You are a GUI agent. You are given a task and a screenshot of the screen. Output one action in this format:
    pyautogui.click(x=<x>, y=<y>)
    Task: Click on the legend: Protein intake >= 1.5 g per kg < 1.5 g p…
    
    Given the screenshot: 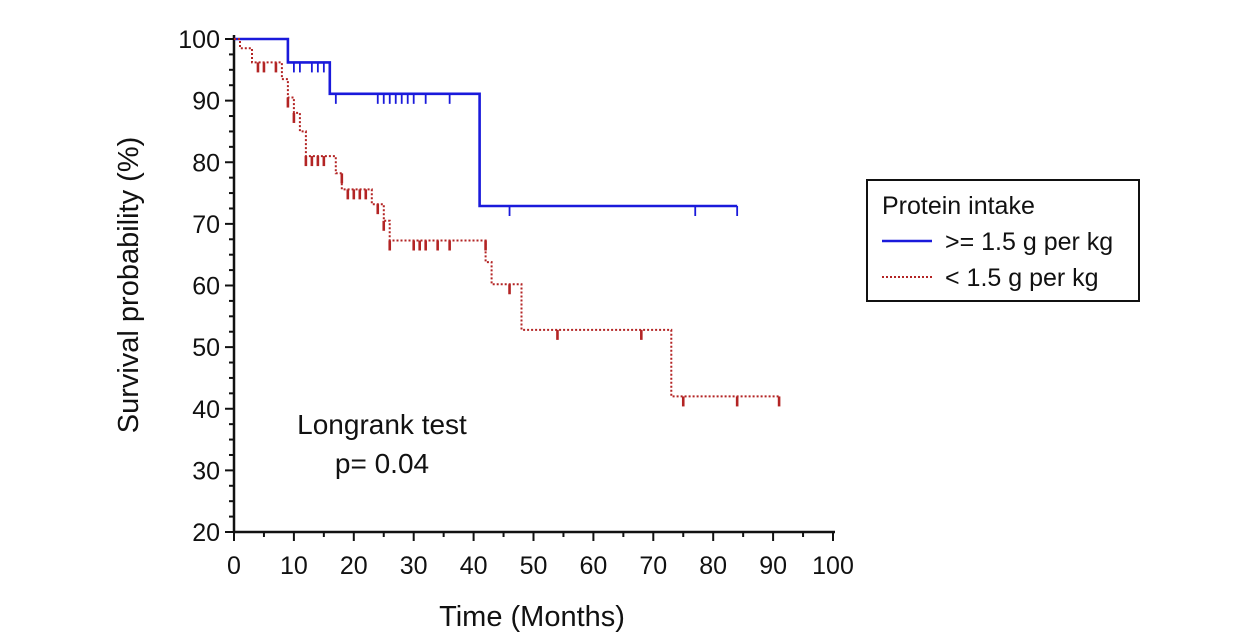 What is the action you would take?
    pyautogui.click(x=1003, y=240)
    